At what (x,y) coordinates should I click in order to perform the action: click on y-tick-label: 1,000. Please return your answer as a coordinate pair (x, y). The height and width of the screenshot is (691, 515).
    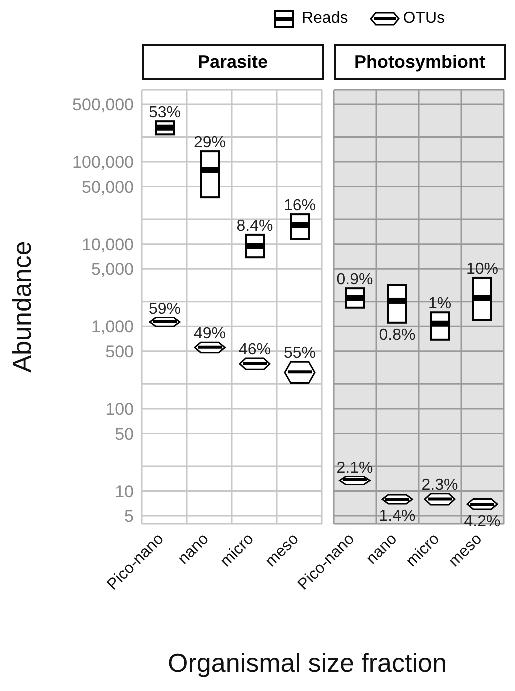
    Looking at the image, I should click on (112, 327).